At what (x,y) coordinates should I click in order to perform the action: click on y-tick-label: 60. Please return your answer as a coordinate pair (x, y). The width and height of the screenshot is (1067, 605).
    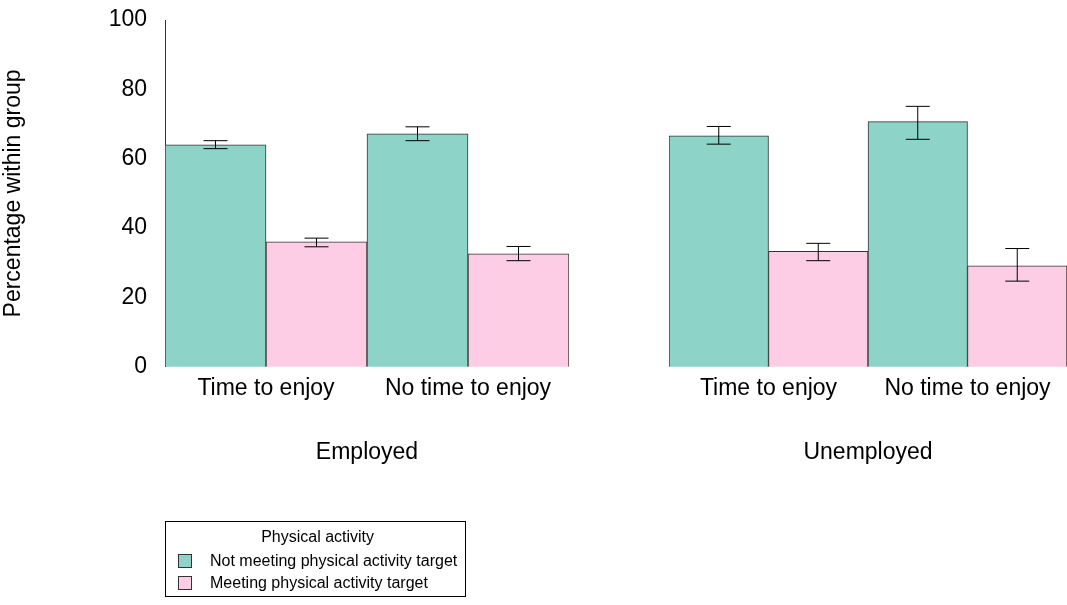
    Looking at the image, I should click on (134, 157).